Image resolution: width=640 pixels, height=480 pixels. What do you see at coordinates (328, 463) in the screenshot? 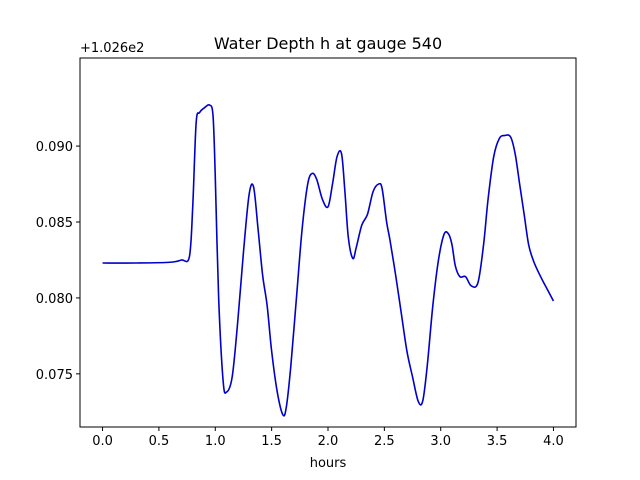
I see `x-axis-label: hours` at bounding box center [328, 463].